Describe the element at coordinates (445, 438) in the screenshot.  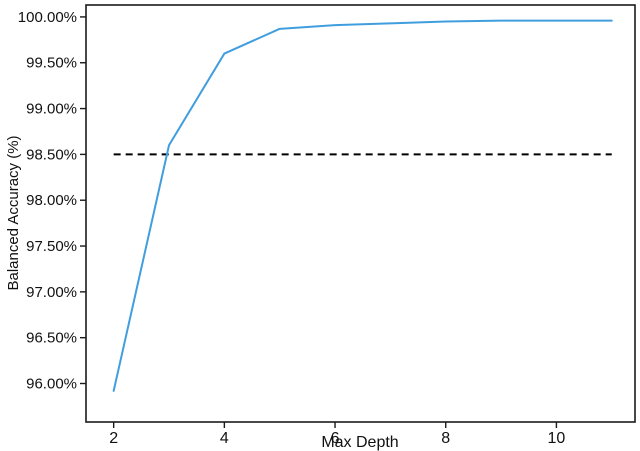
I see `x-tick-label: 8` at that location.